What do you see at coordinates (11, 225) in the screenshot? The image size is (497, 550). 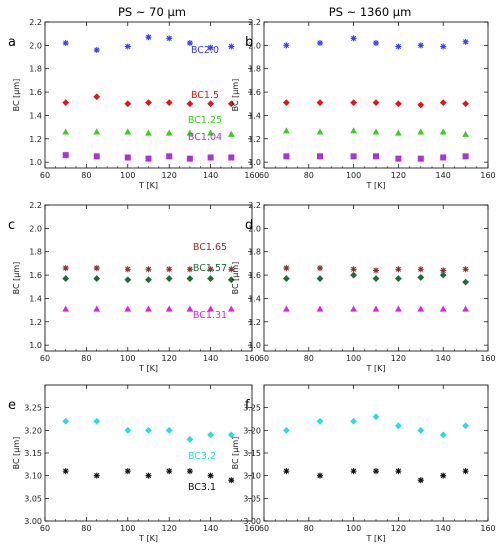 I see `panel-letter: c` at bounding box center [11, 225].